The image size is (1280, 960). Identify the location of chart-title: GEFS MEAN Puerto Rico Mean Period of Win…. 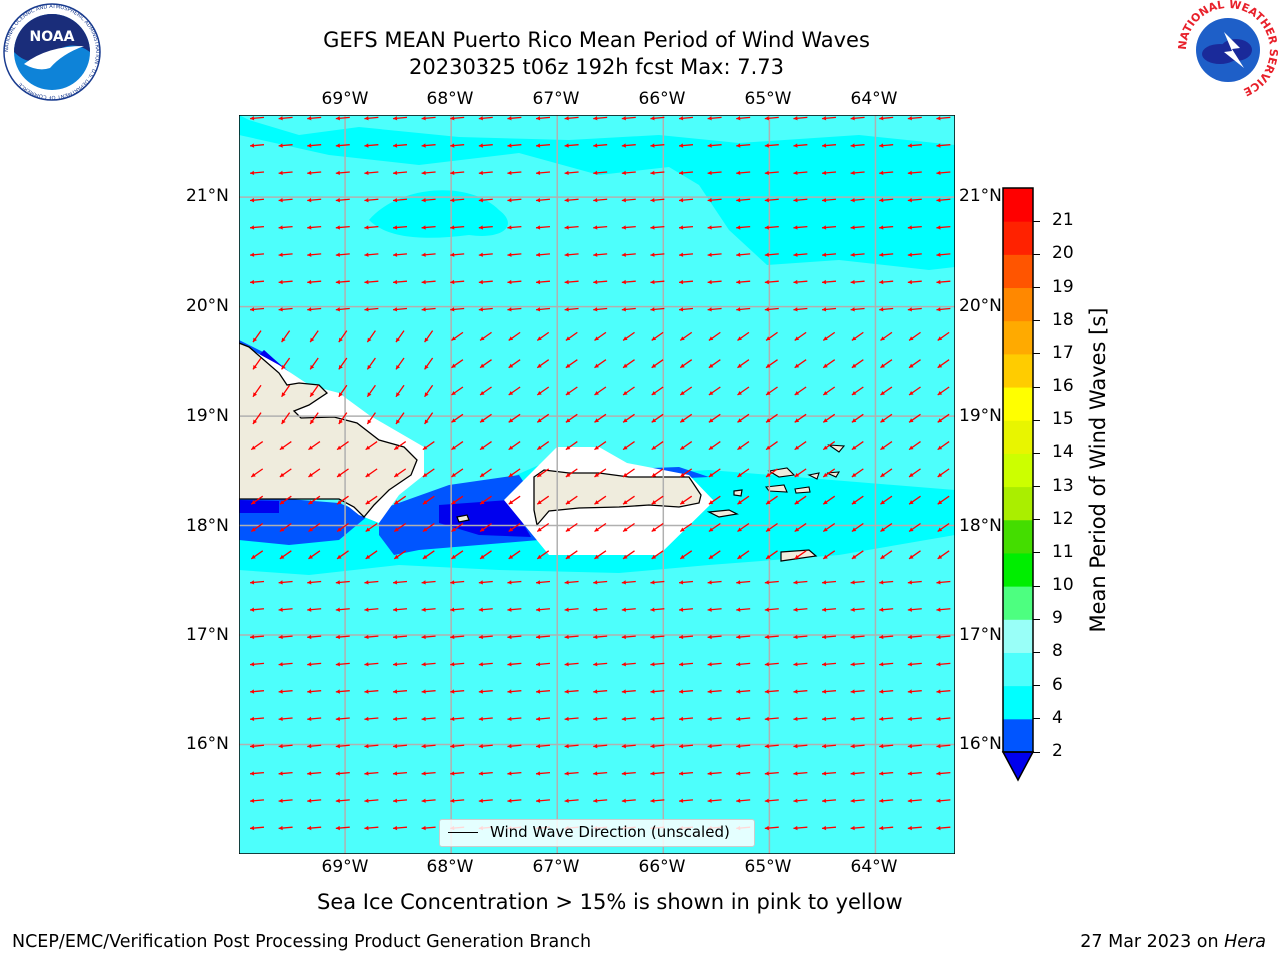
(596, 40).